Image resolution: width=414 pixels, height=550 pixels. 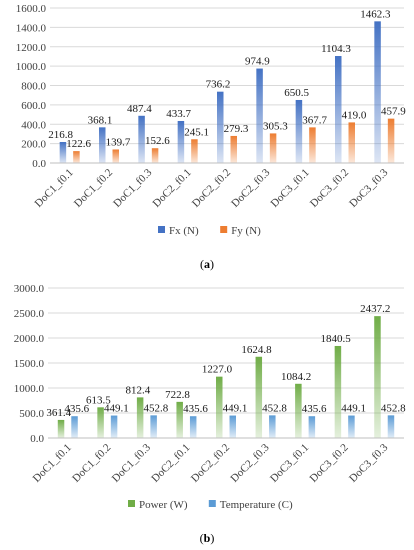 What do you see at coordinates (314, 120) in the screenshot?
I see `data-label: 367.7` at bounding box center [314, 120].